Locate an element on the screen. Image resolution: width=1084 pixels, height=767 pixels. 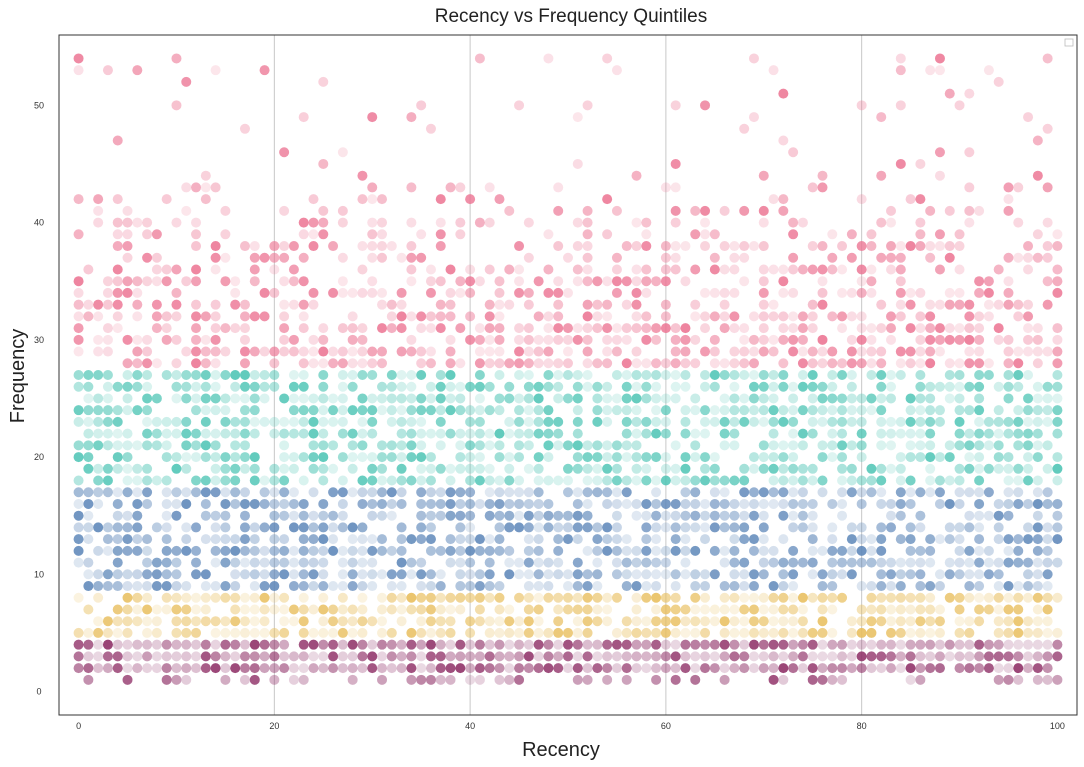
x-tick-label: 0 is located at coordinates (78, 726).